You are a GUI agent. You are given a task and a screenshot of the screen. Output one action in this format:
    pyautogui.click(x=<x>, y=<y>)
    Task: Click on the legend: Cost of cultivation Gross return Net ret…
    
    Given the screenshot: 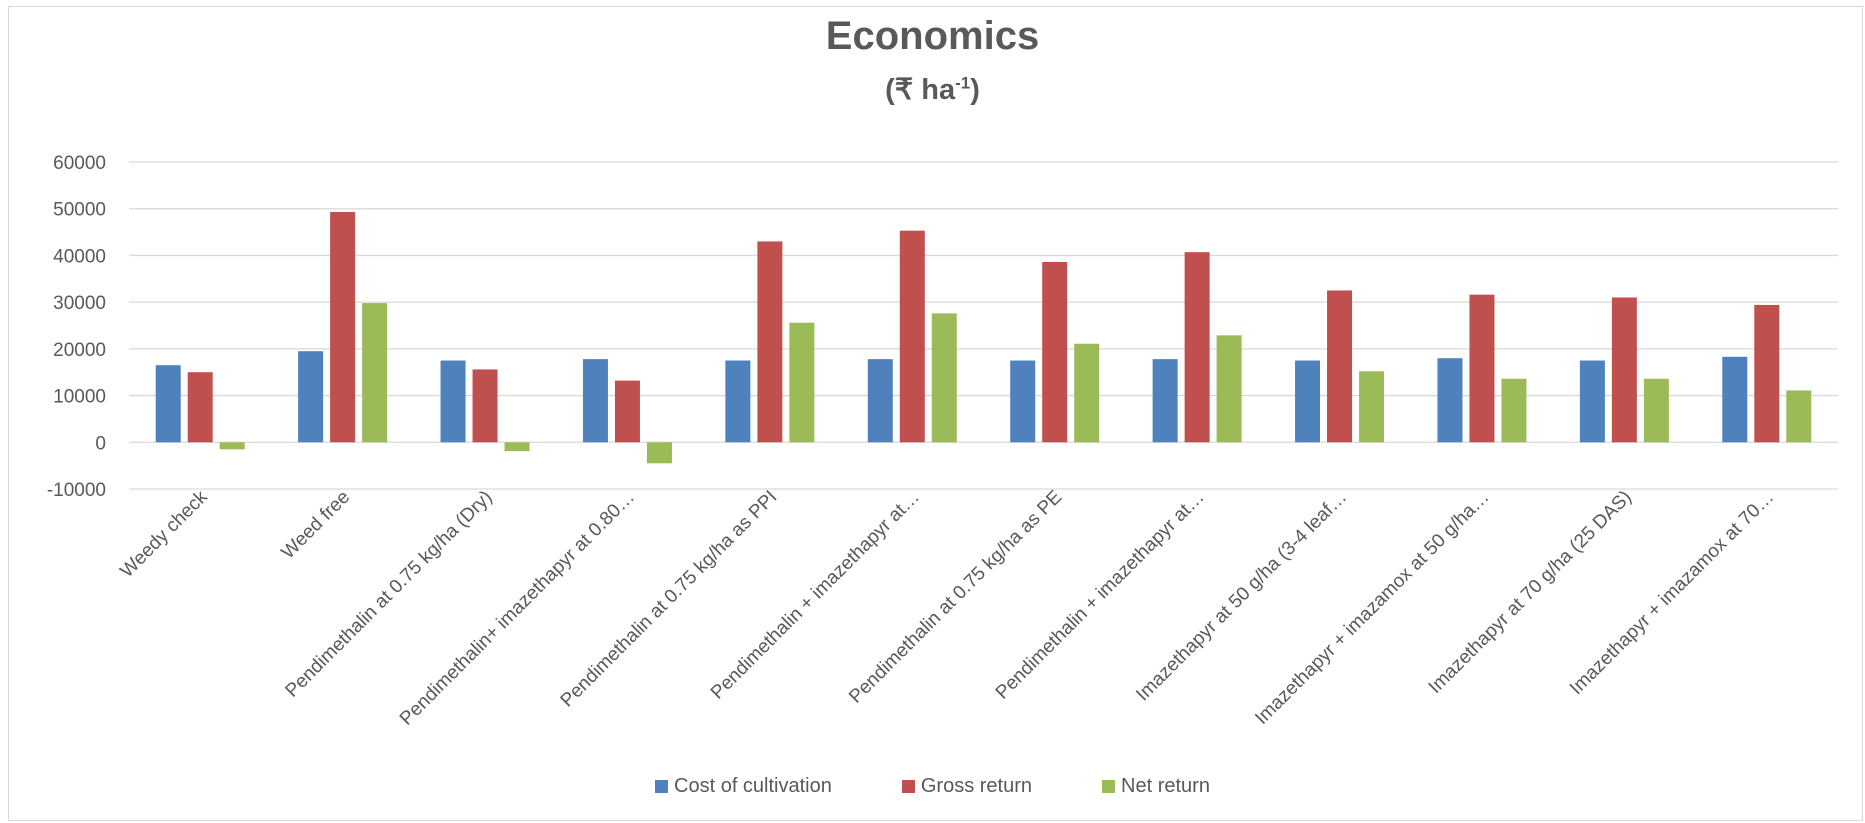 What is the action you would take?
    pyautogui.click(x=932, y=786)
    